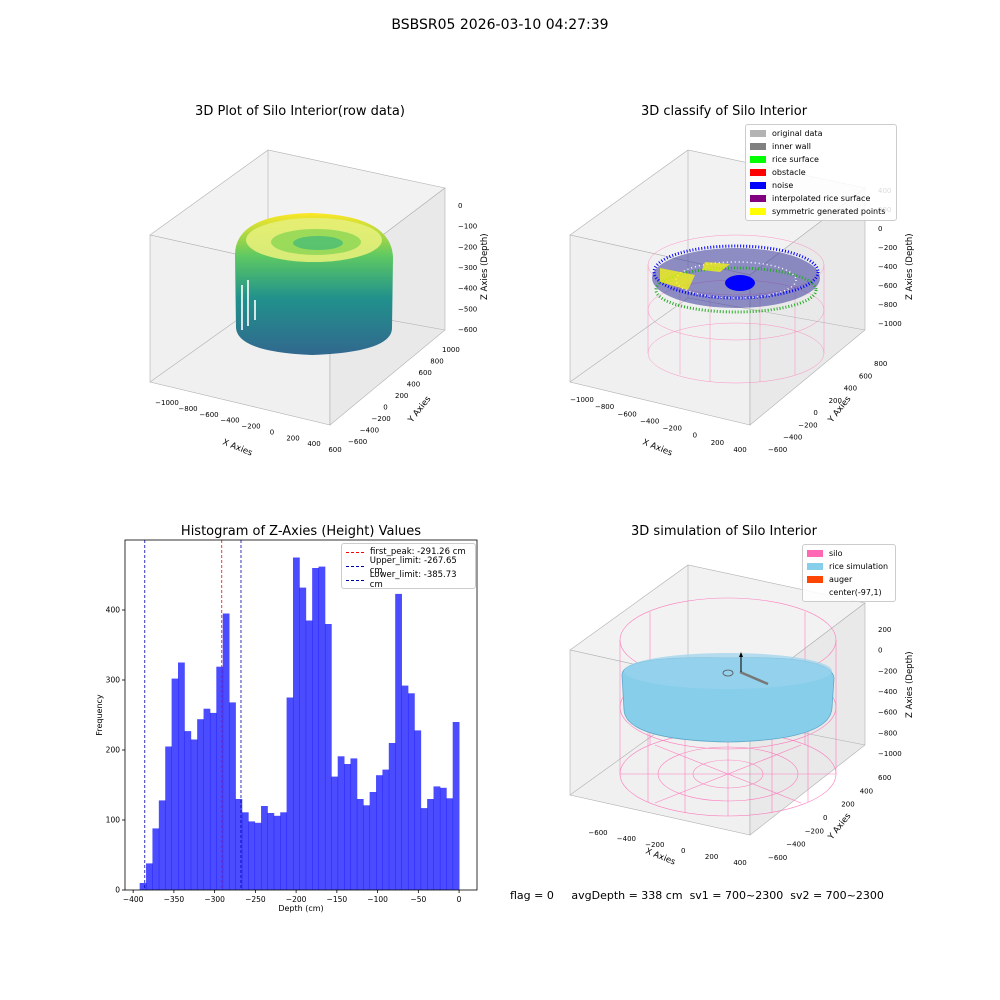 The image size is (1000, 1000). What do you see at coordinates (880, 651) in the screenshot?
I see `simulation-z-tick-label: 0` at bounding box center [880, 651].